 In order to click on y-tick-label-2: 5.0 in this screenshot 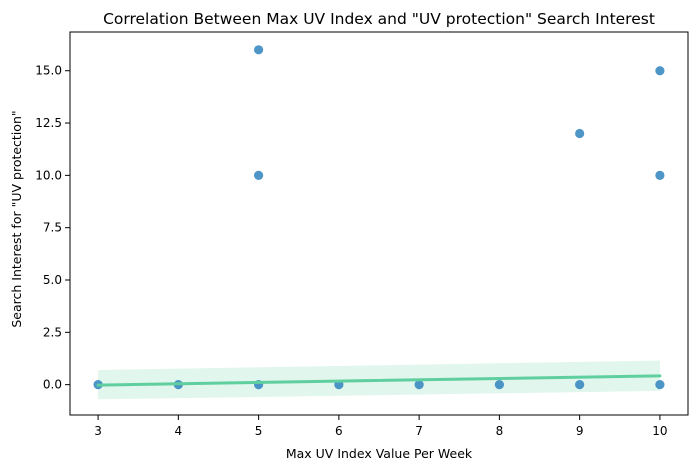, I will do `click(52, 280)`.